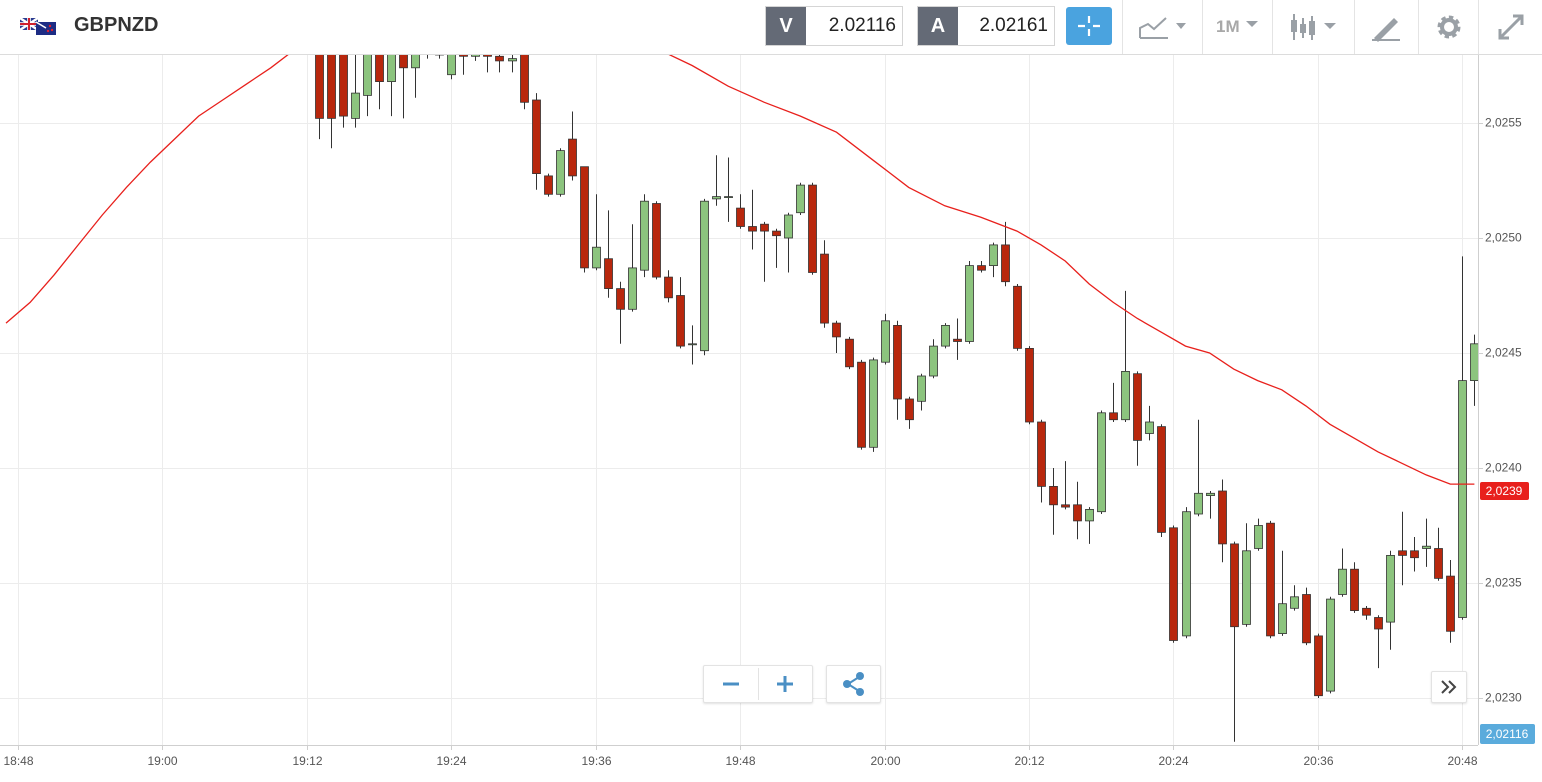  What do you see at coordinates (1449, 27) in the screenshot?
I see `settings-button` at bounding box center [1449, 27].